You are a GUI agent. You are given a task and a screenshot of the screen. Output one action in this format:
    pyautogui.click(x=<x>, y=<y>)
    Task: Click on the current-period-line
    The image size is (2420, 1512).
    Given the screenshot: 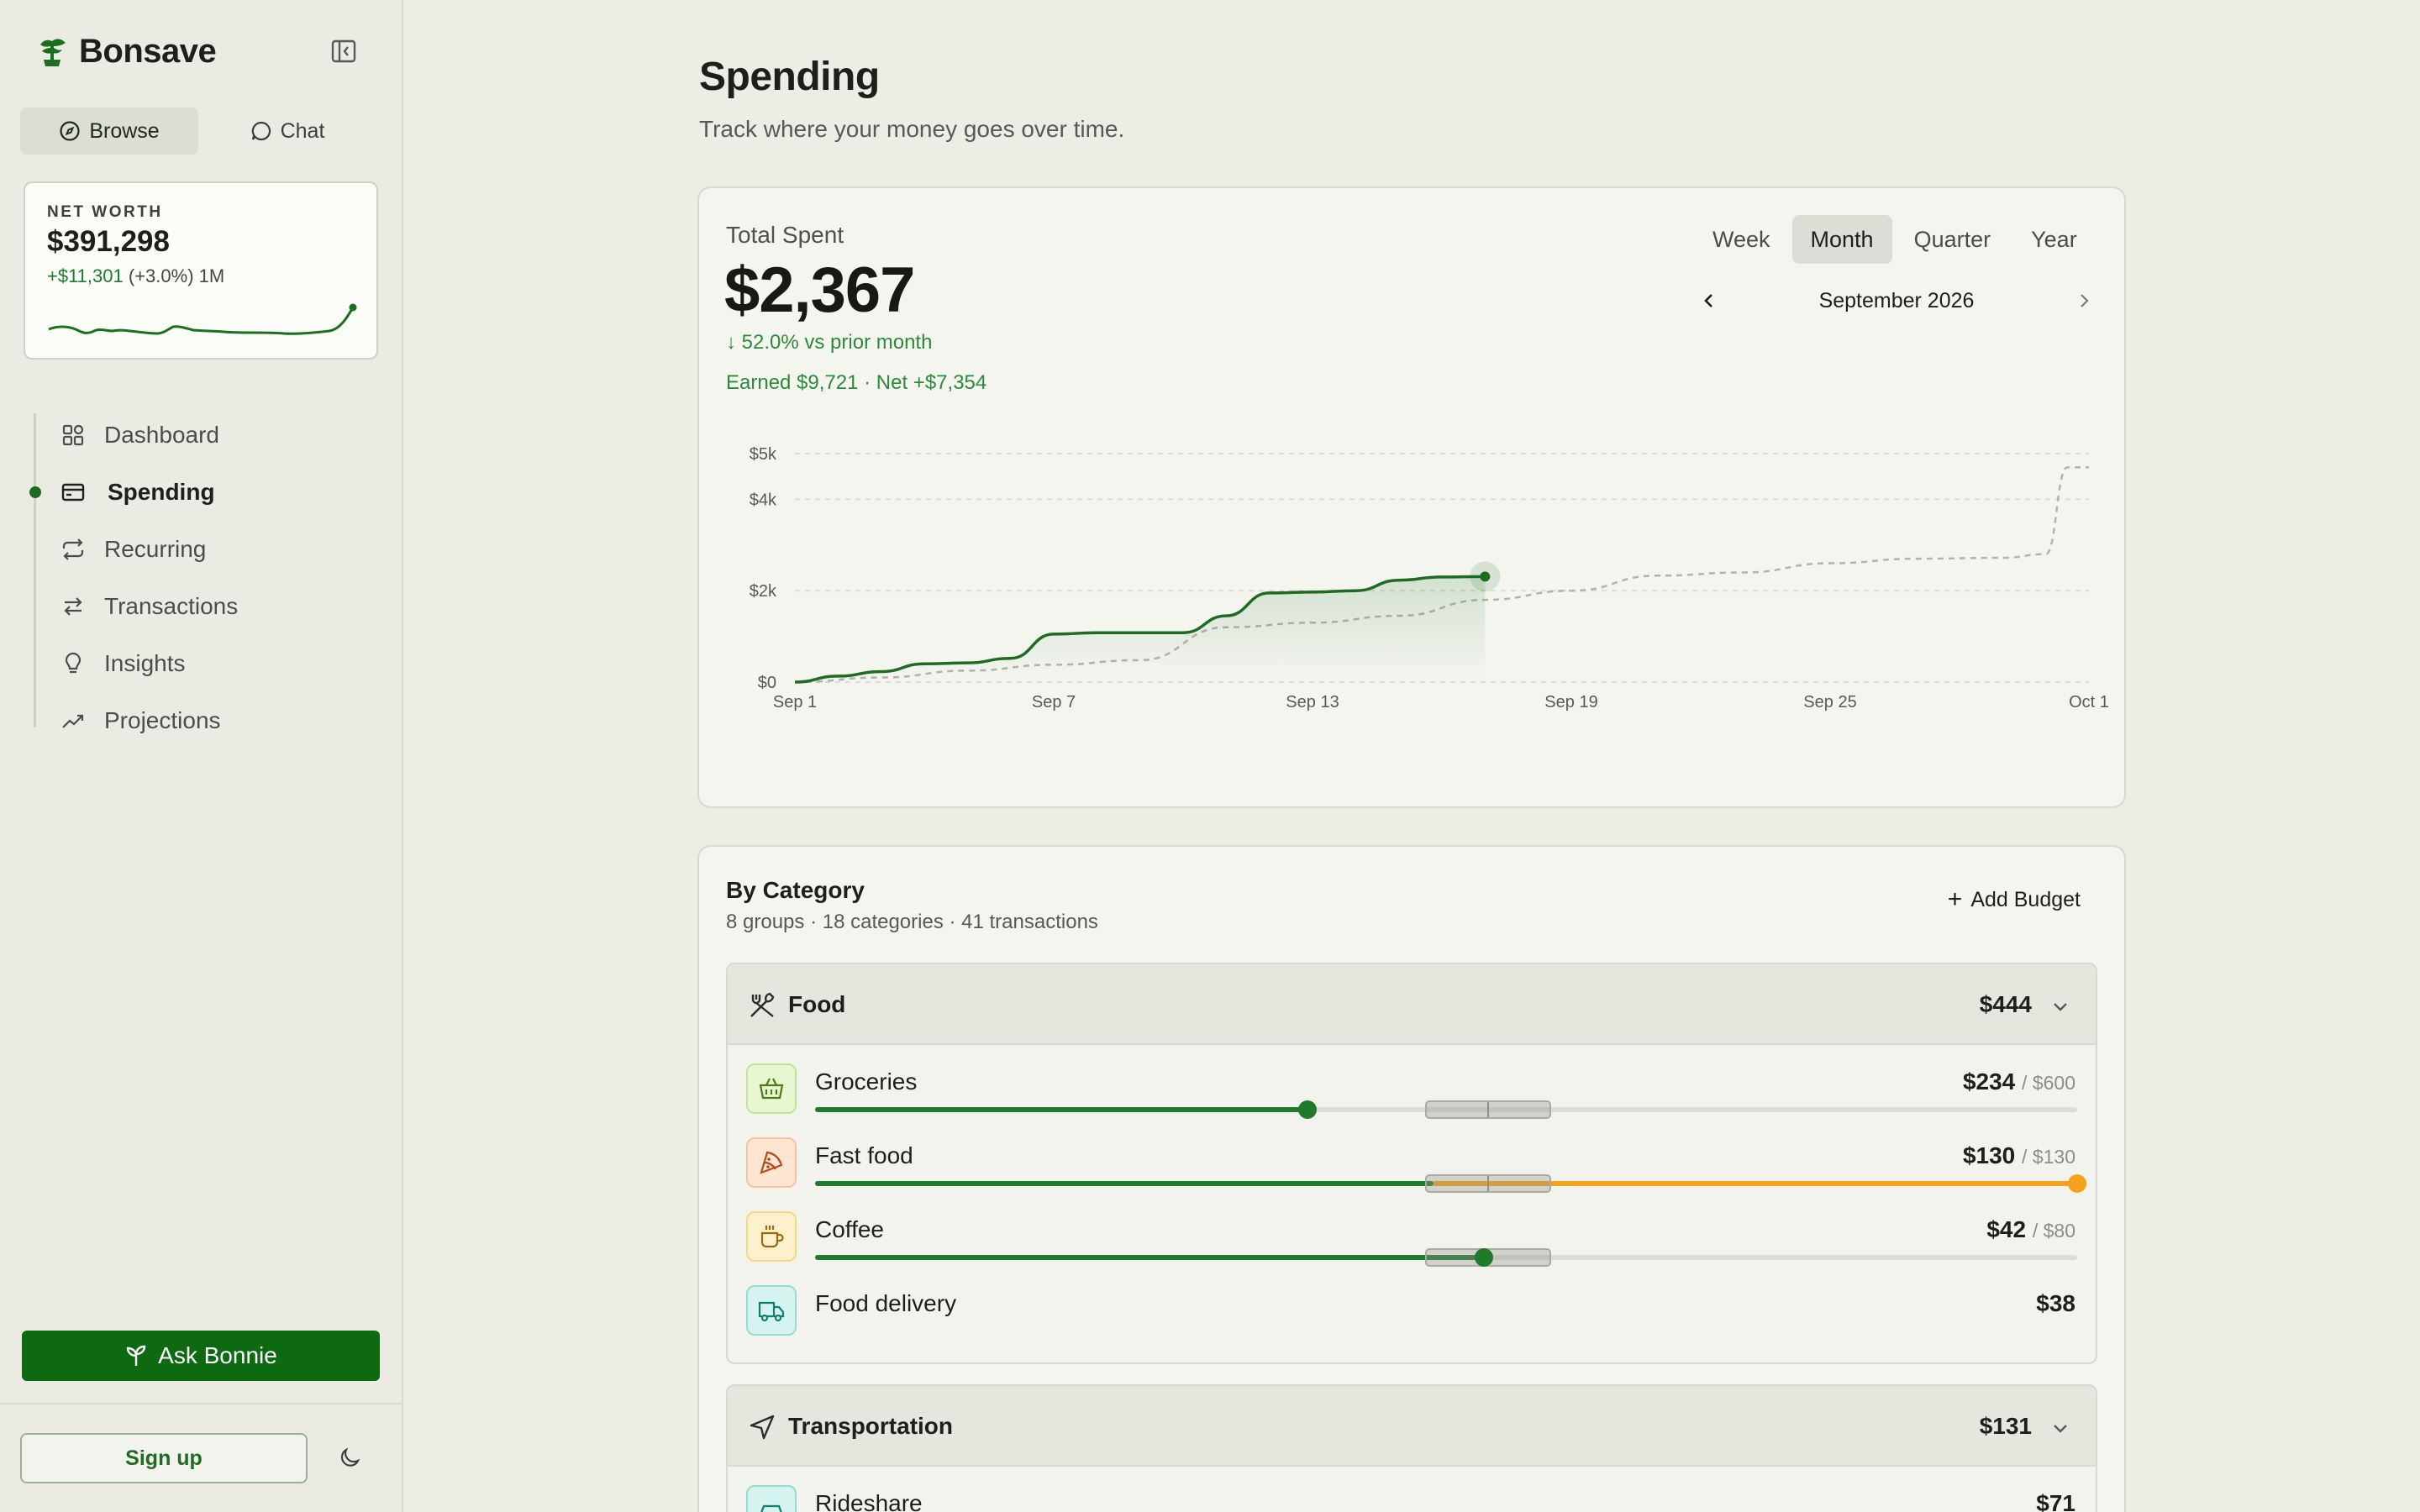 What is the action you would take?
    pyautogui.click(x=1140, y=629)
    